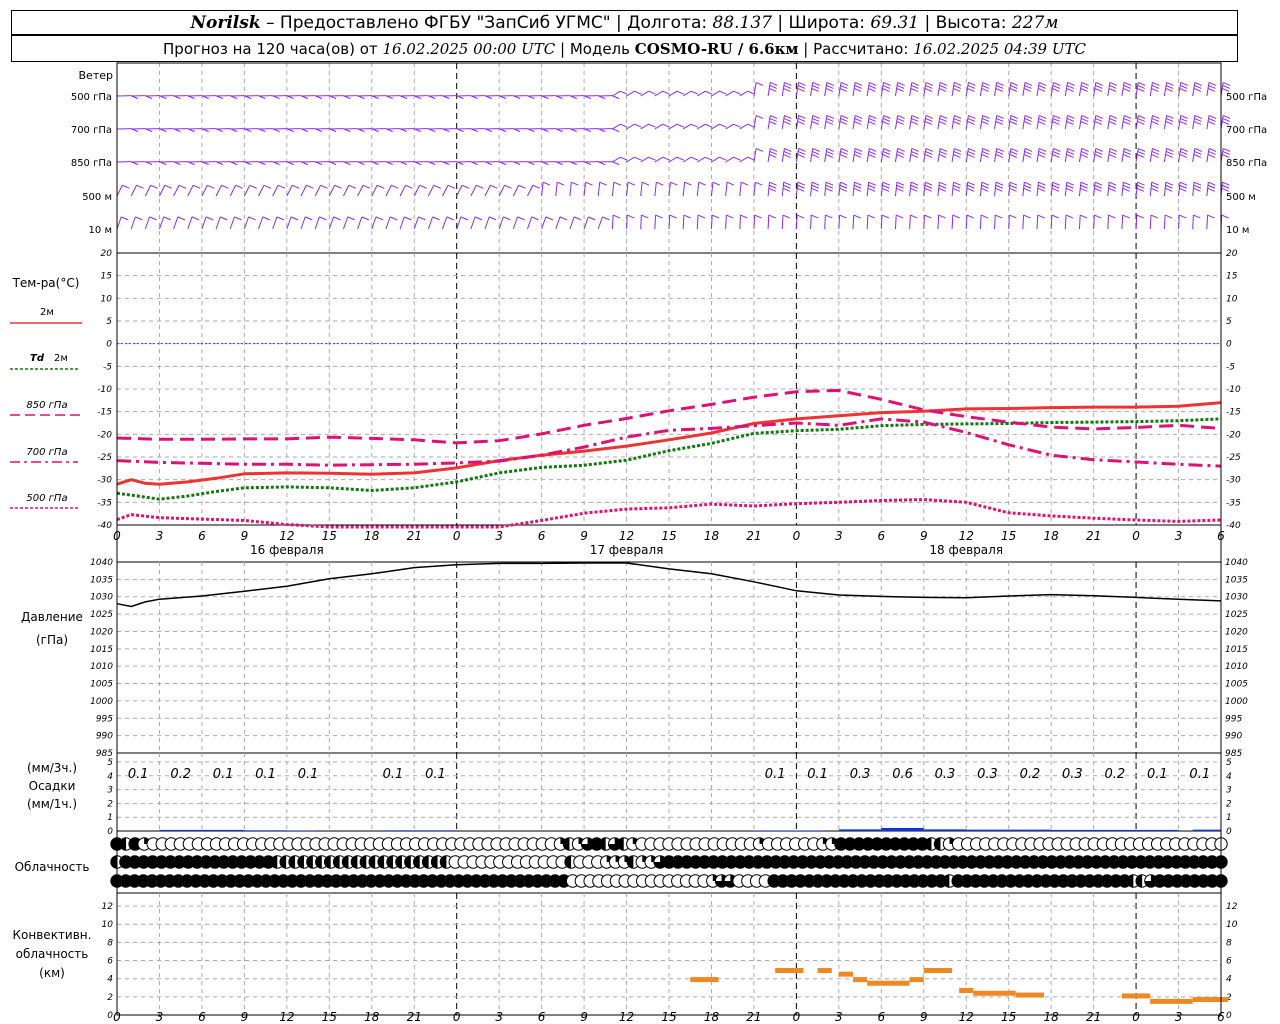 Image resolution: width=1280 pixels, height=1024 pixels. What do you see at coordinates (669, 513) in the screenshot?
I see `series-line-500-гПа` at bounding box center [669, 513].